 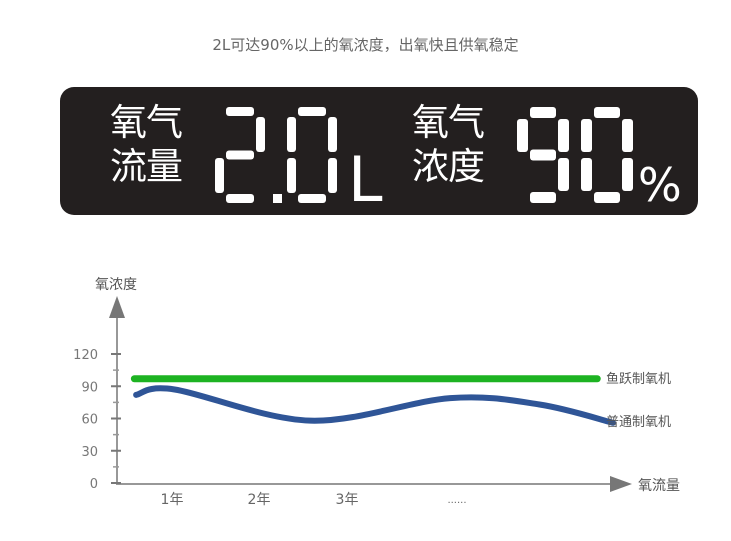 I want to click on flow-value-digits, so click(x=276, y=155).